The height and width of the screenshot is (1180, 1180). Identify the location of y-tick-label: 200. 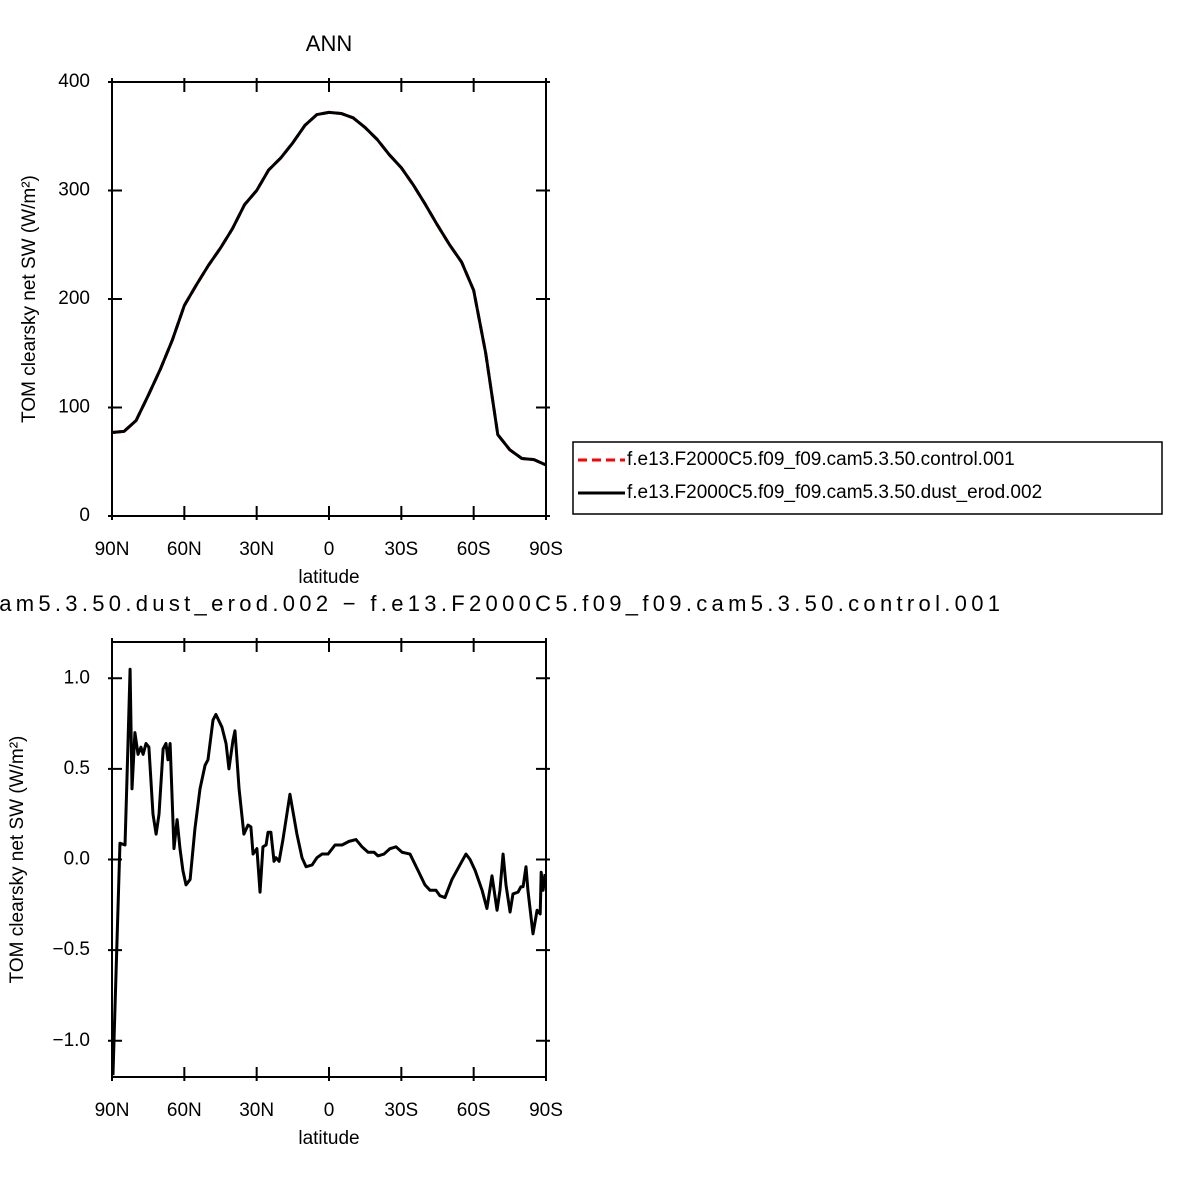
(74, 298).